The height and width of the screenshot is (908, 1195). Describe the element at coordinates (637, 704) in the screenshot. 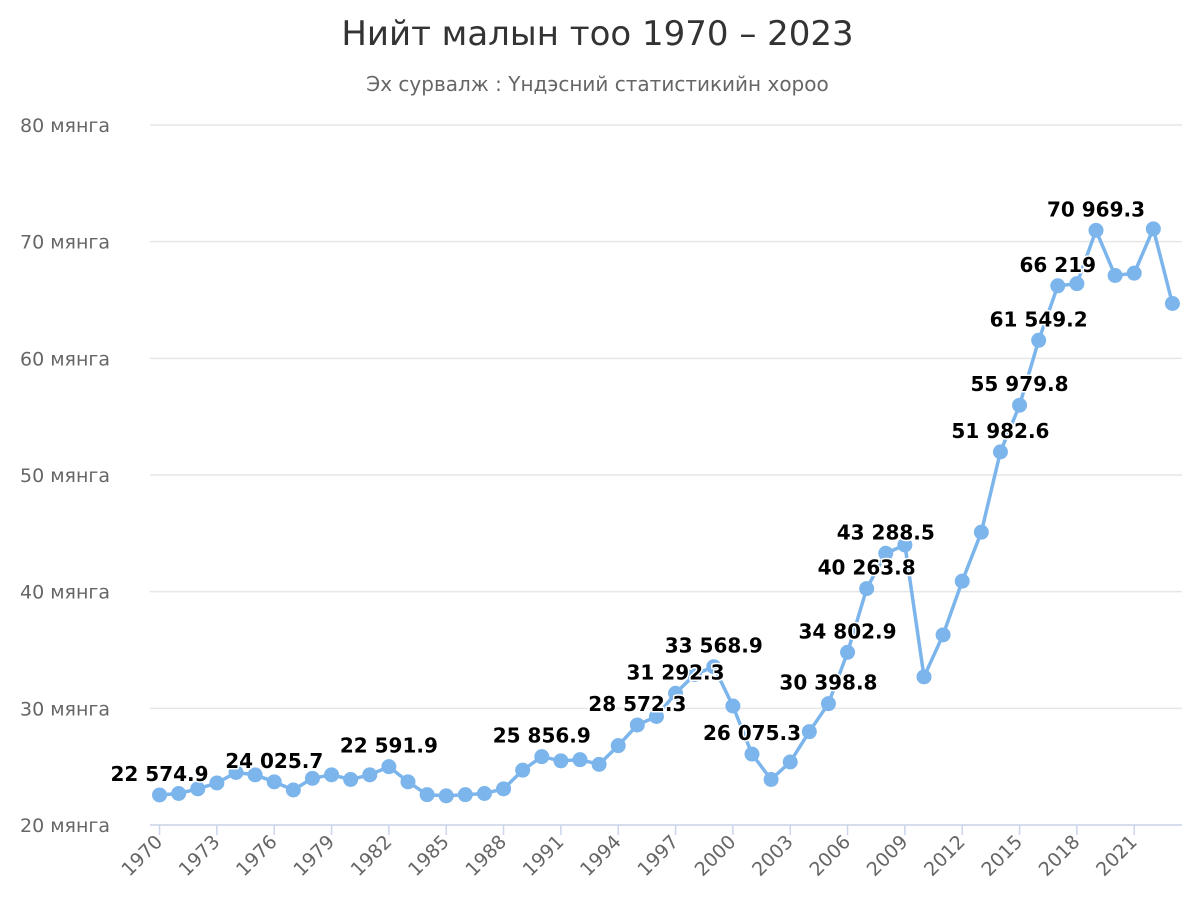

I see `data-label: 28 572.3` at that location.